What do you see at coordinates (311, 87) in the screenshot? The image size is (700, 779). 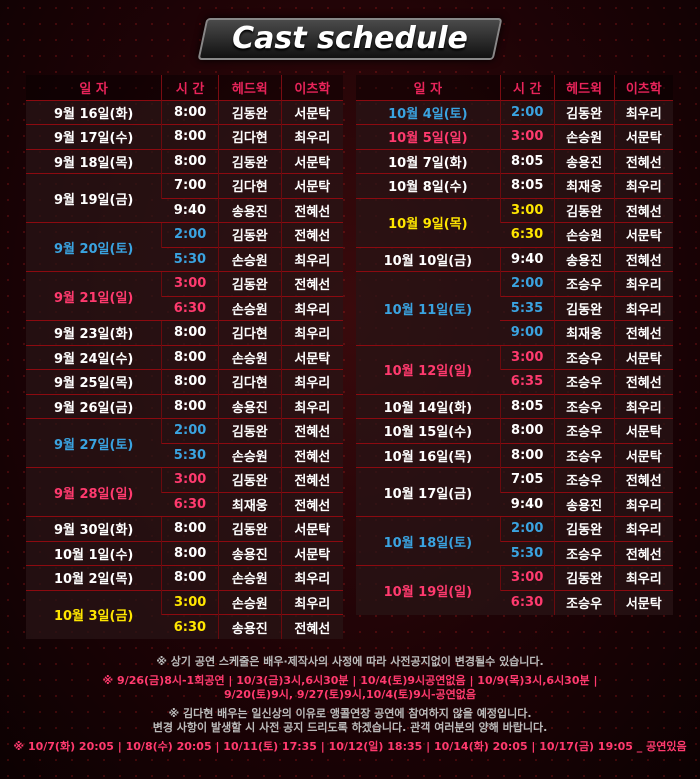 I see `column-header: 이츠학` at bounding box center [311, 87].